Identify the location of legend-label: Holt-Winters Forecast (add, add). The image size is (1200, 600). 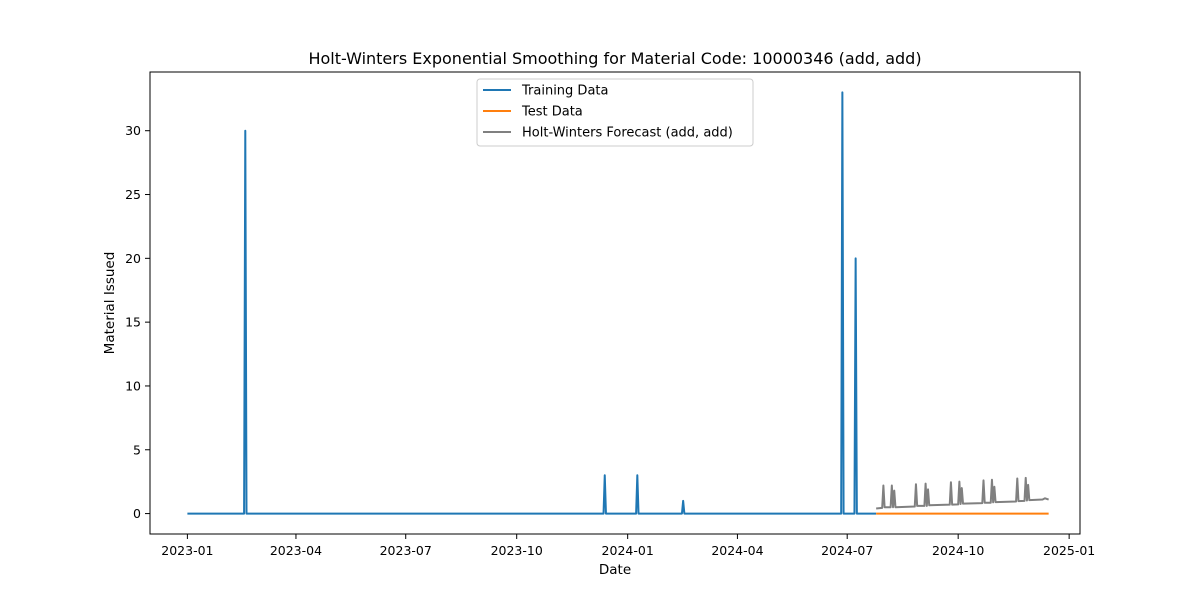
(627, 133).